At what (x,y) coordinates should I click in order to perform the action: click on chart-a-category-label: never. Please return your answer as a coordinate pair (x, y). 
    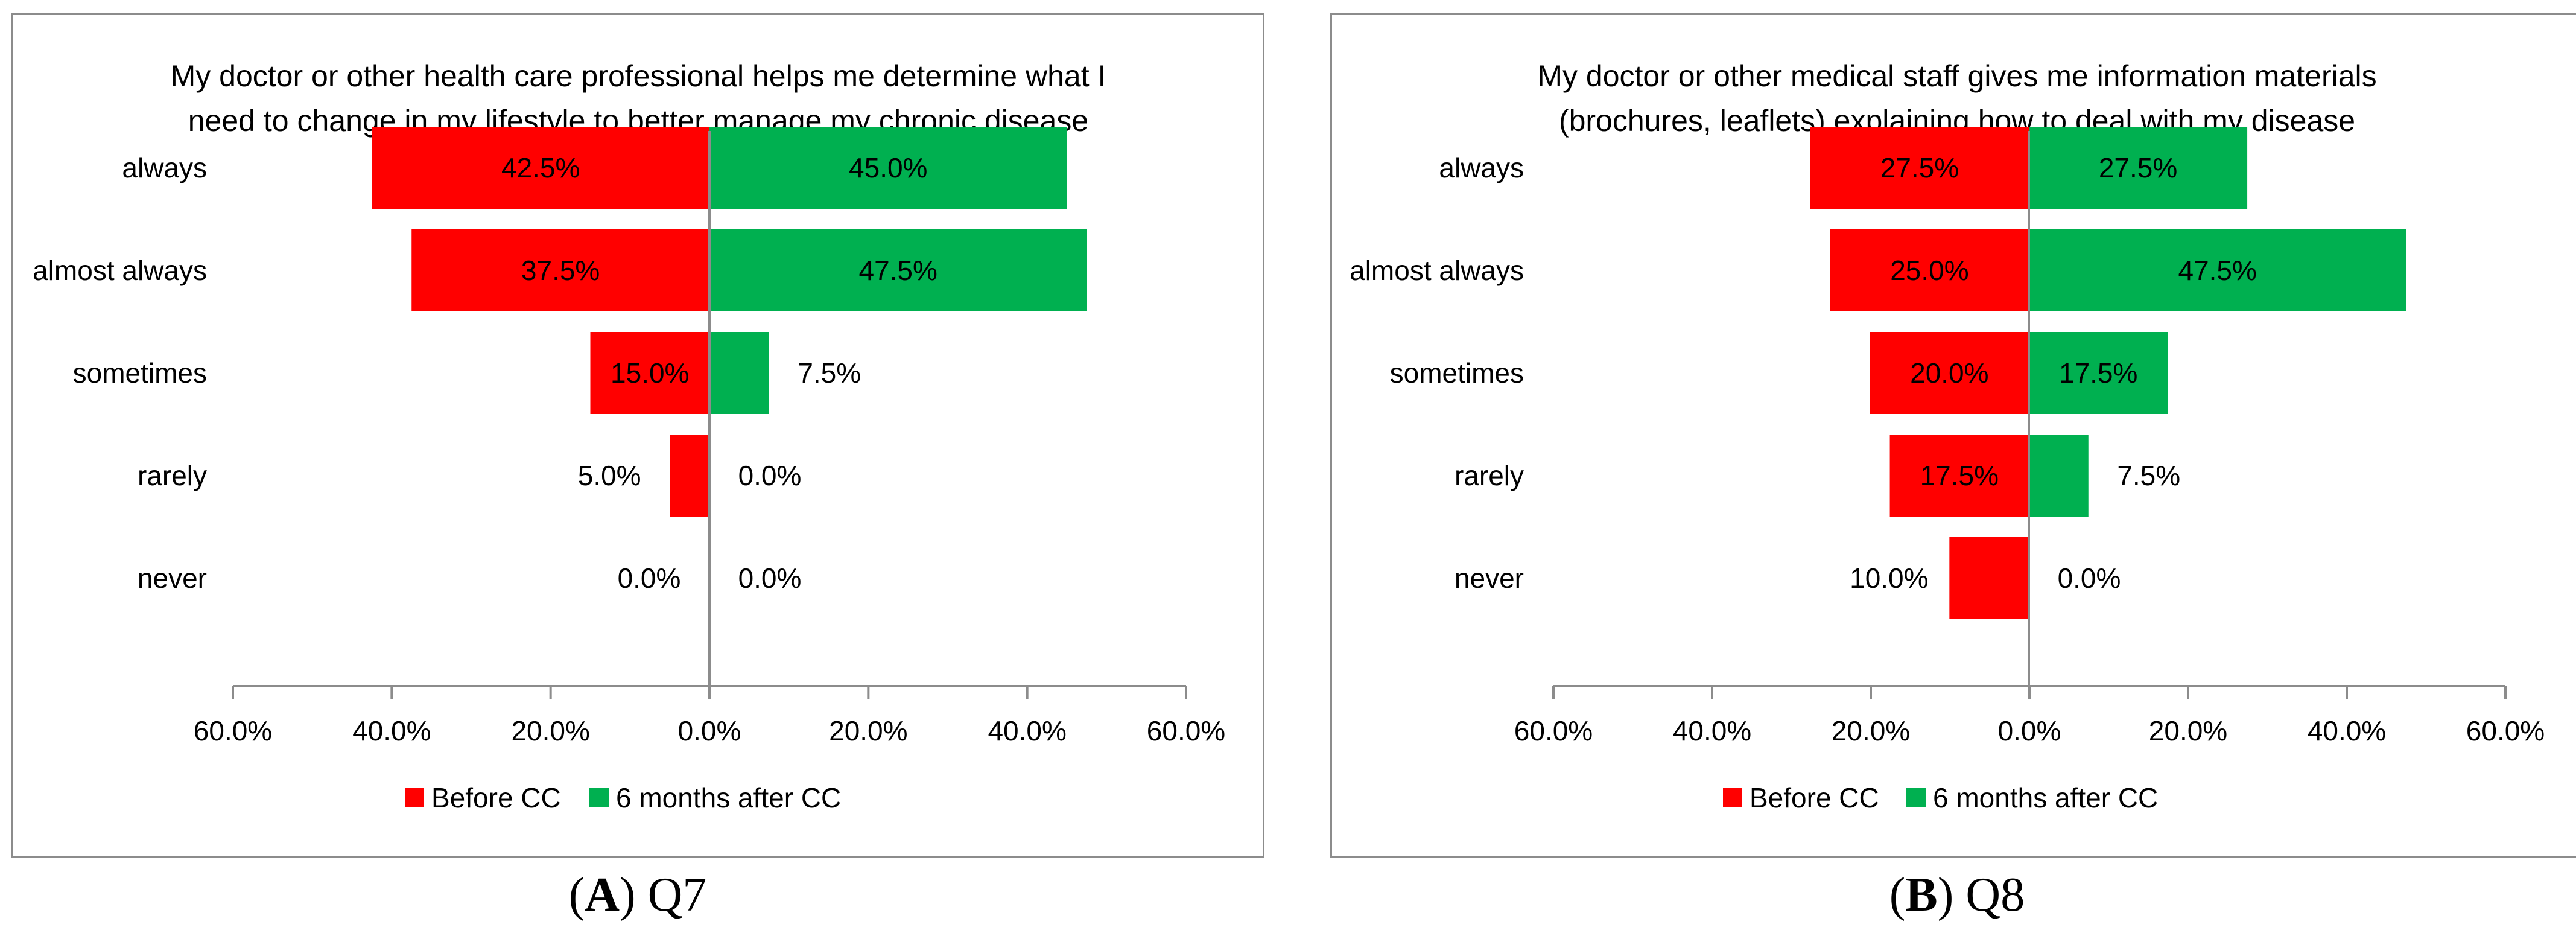
    Looking at the image, I should click on (172, 578).